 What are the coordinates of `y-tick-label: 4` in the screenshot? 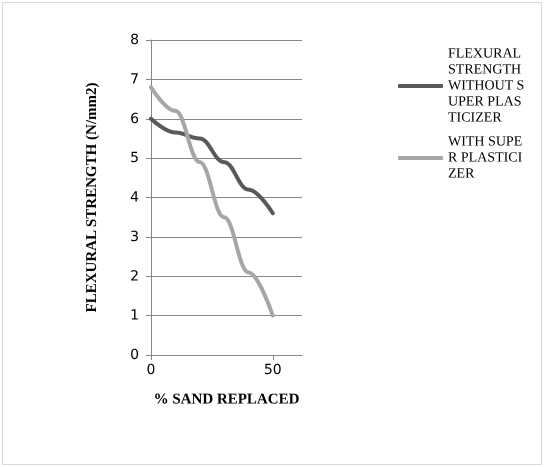 It's located at (135, 198).